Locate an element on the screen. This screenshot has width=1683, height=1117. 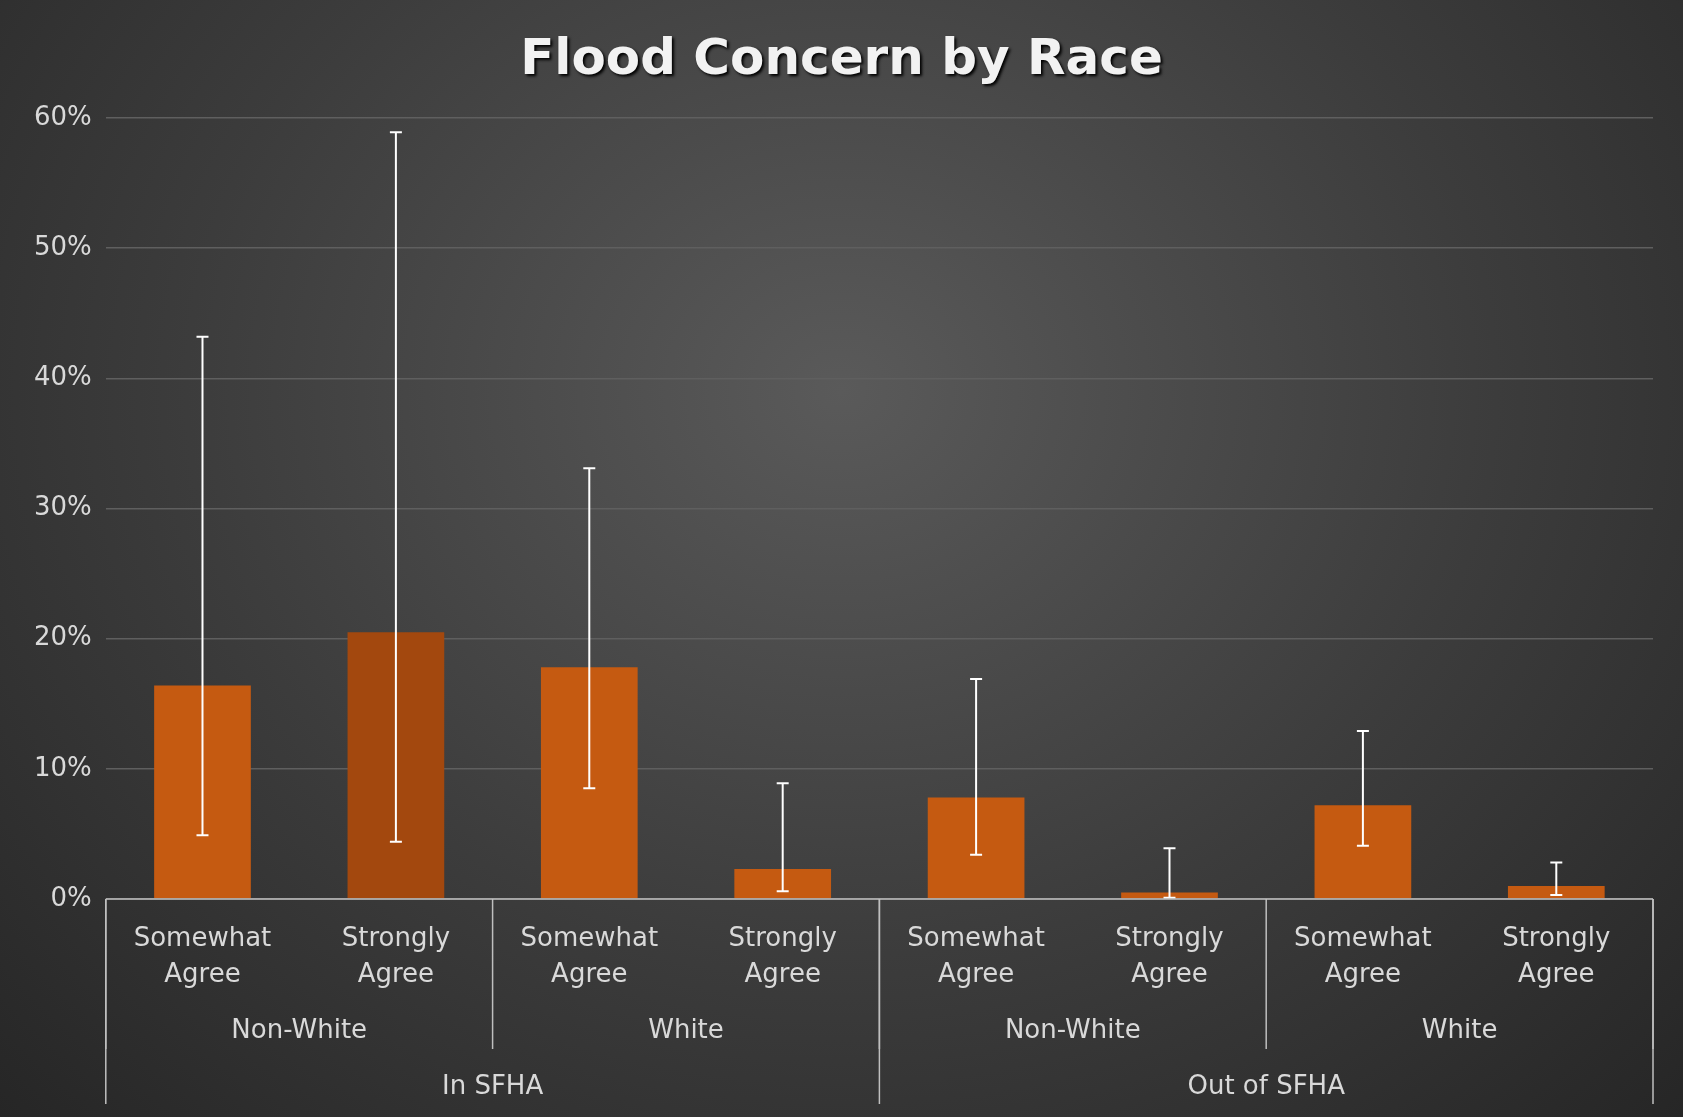
chart-title: Flood Concern by Race is located at coordinates (841, 57).